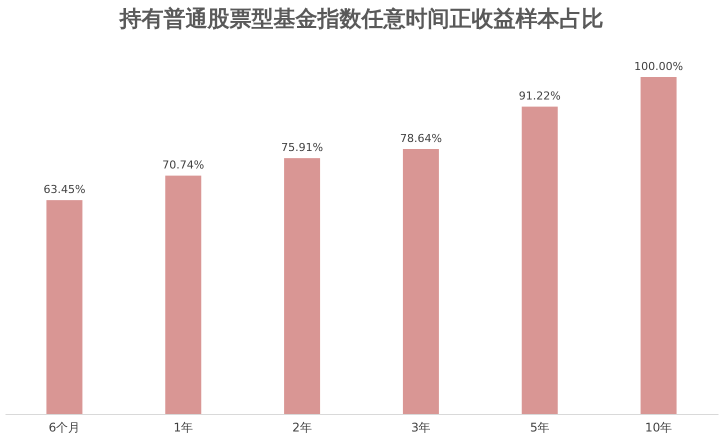 Image resolution: width=723 pixels, height=441 pixels. What do you see at coordinates (539, 96) in the screenshot?
I see `data-label: 91.22%` at bounding box center [539, 96].